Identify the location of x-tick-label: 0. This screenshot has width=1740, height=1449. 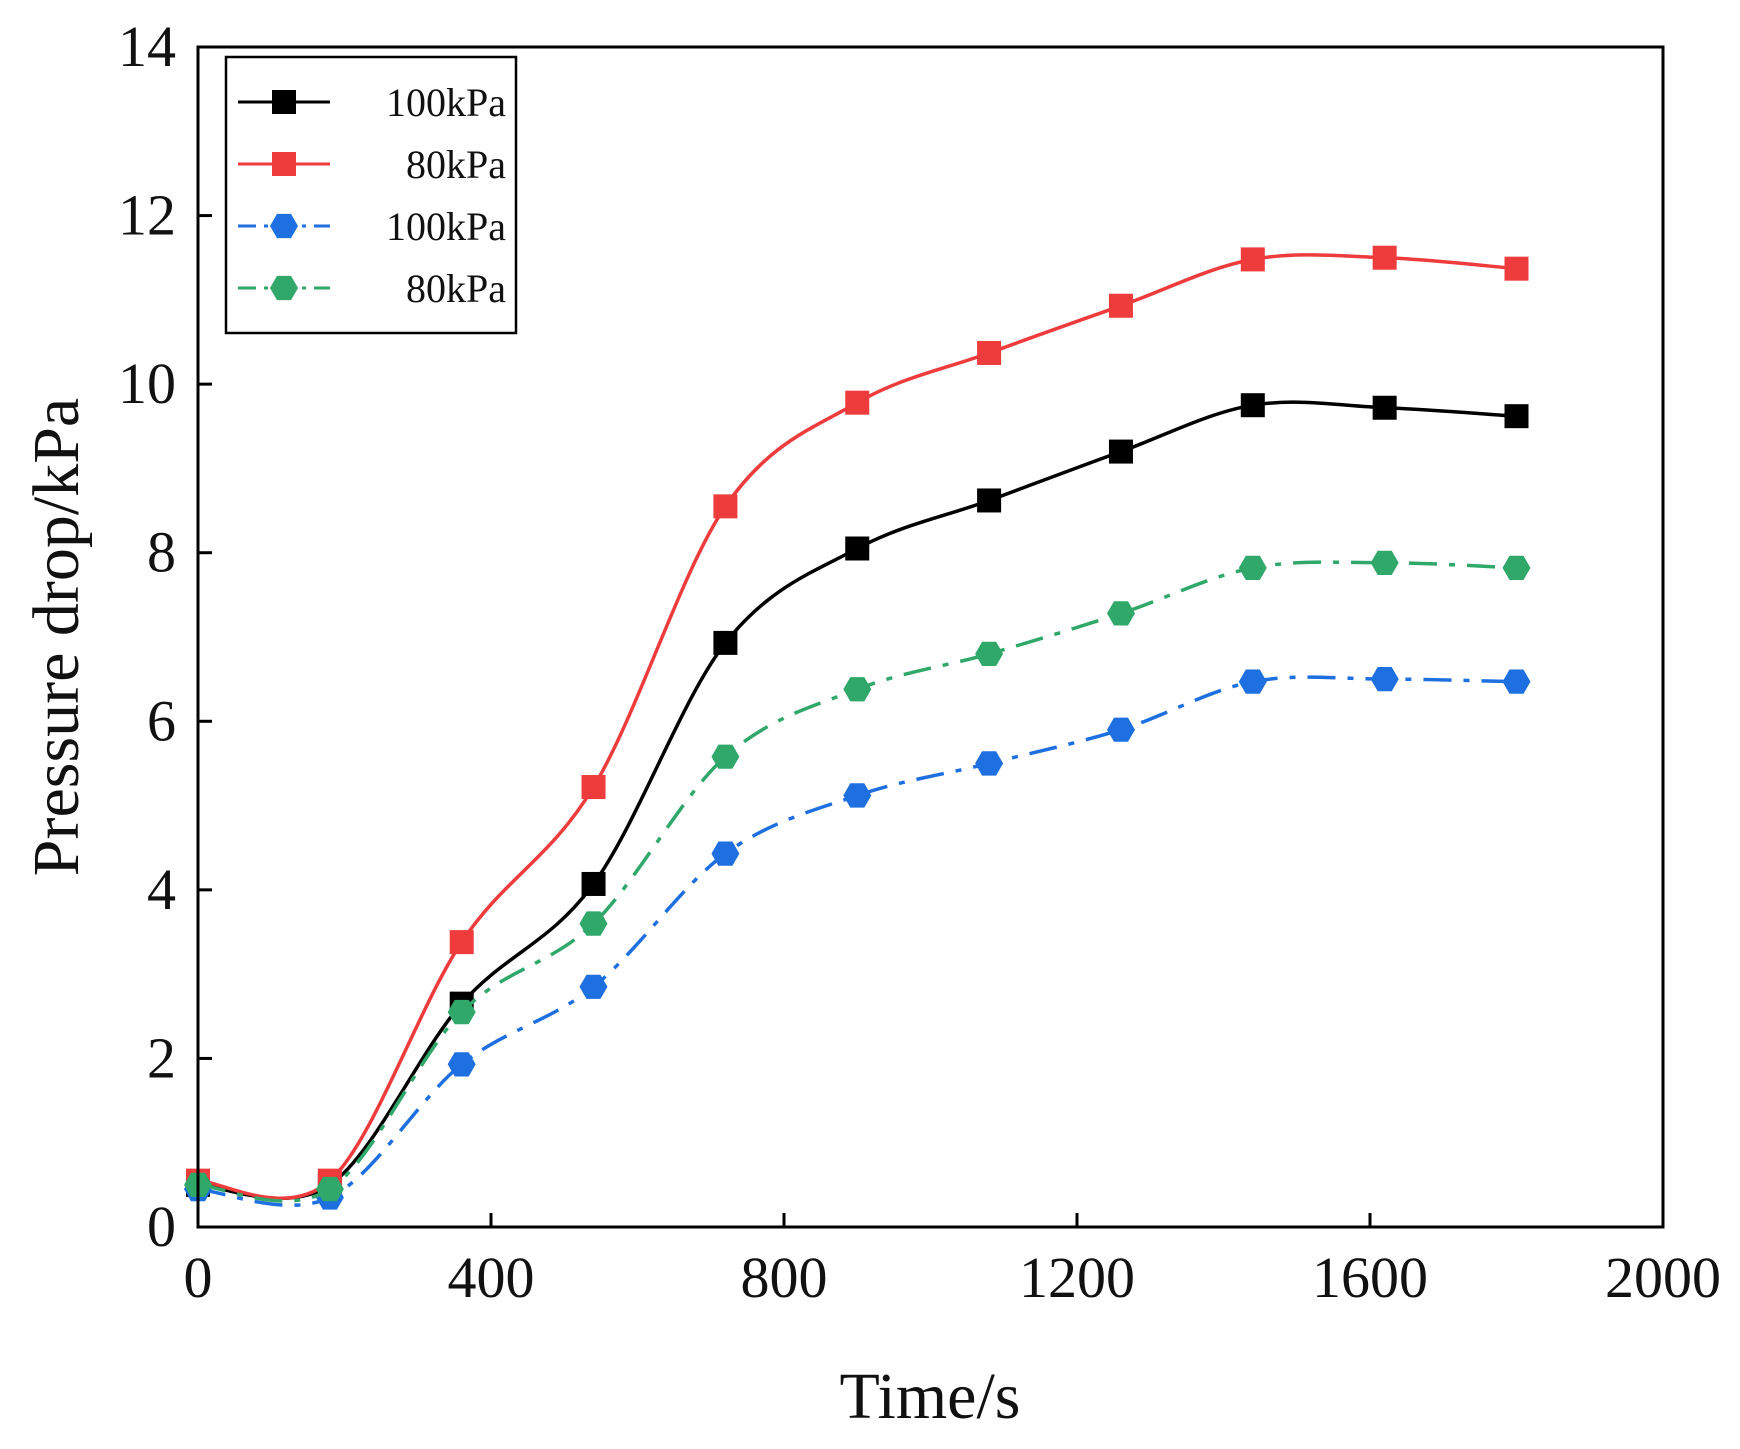
(198, 1277).